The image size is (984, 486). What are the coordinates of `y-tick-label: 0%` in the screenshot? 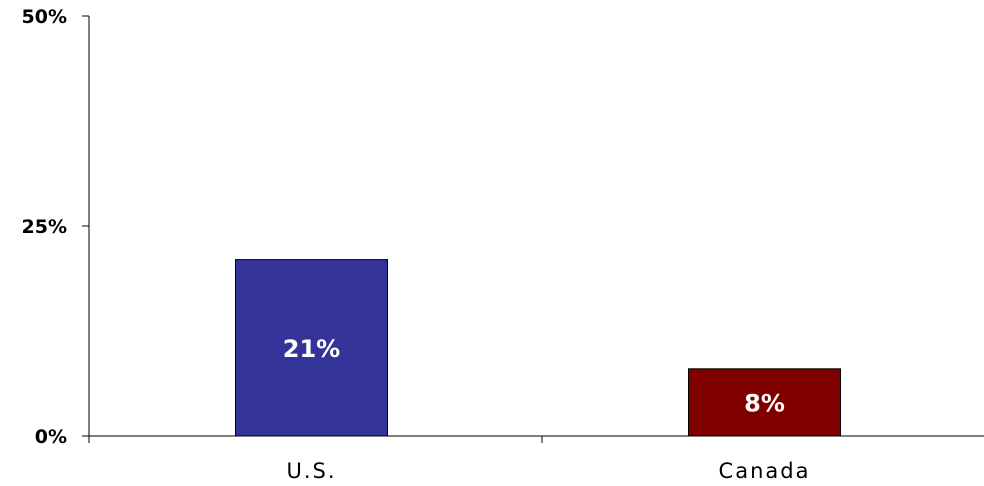 It's located at (51, 437).